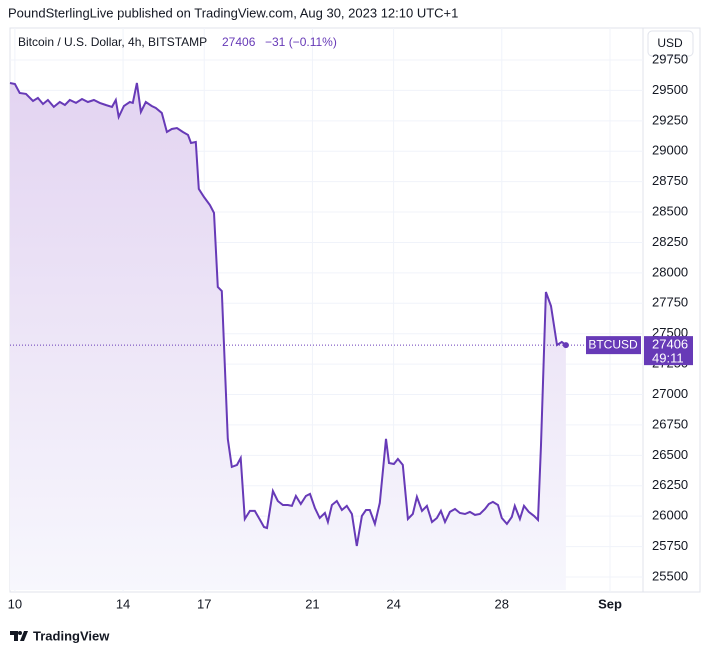 The image size is (711, 654). What do you see at coordinates (565, 345) in the screenshot?
I see `last-point` at bounding box center [565, 345].